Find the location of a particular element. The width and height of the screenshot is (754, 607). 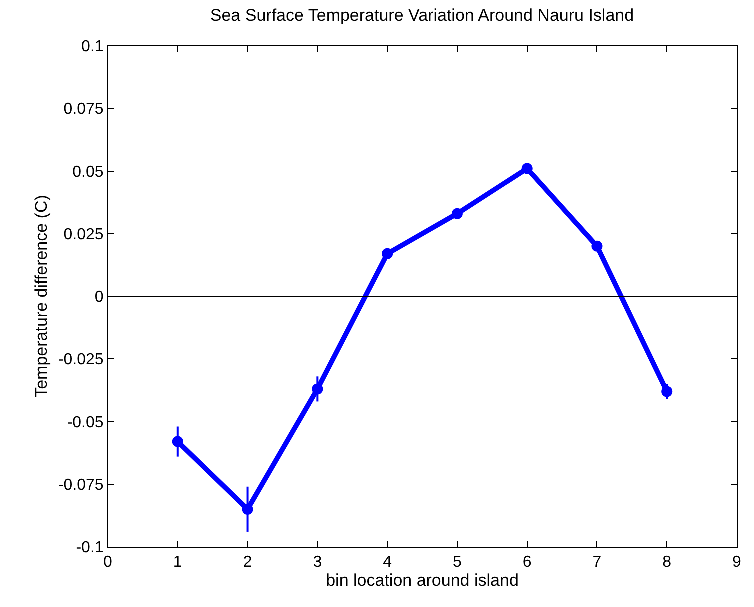

x-axis-title: bin location around island is located at coordinates (422, 580).